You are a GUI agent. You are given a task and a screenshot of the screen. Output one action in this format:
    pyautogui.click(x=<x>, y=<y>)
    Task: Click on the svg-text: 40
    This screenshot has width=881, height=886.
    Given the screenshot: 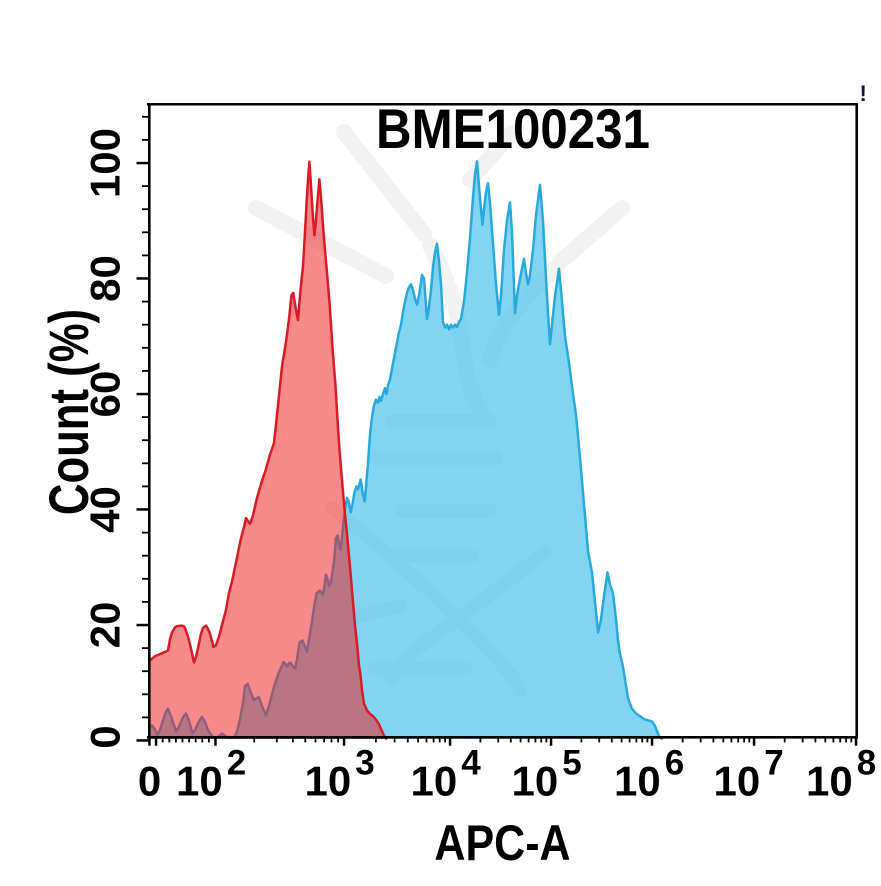 What is the action you would take?
    pyautogui.click(x=105, y=509)
    